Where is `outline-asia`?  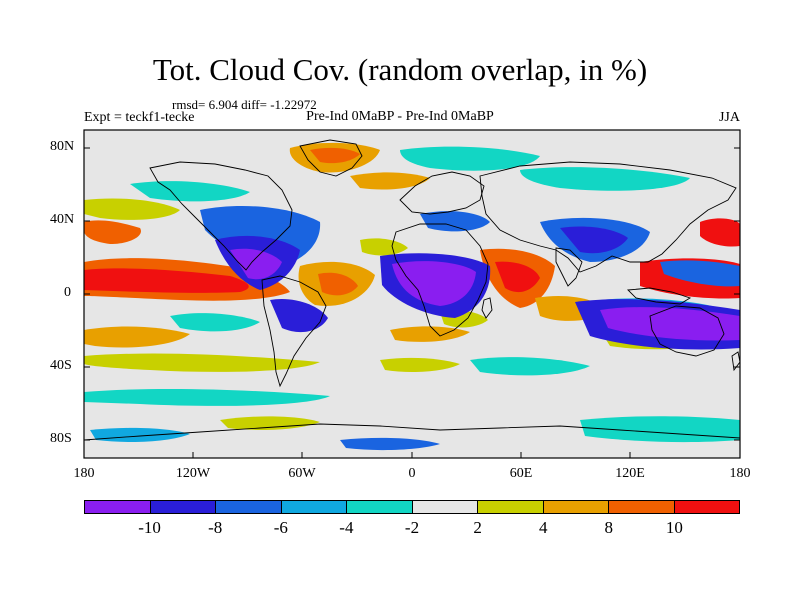 outline-asia is located at coordinates (608, 217).